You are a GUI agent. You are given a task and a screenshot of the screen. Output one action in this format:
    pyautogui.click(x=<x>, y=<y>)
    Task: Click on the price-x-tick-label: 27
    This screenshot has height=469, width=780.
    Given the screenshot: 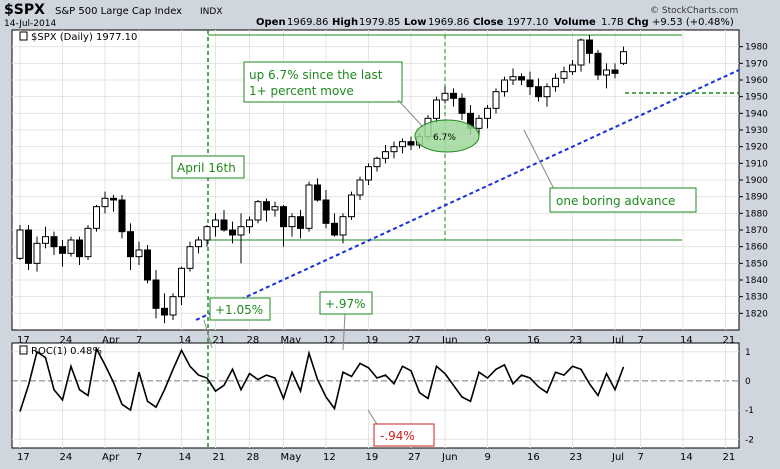 What is the action you would take?
    pyautogui.click(x=414, y=340)
    